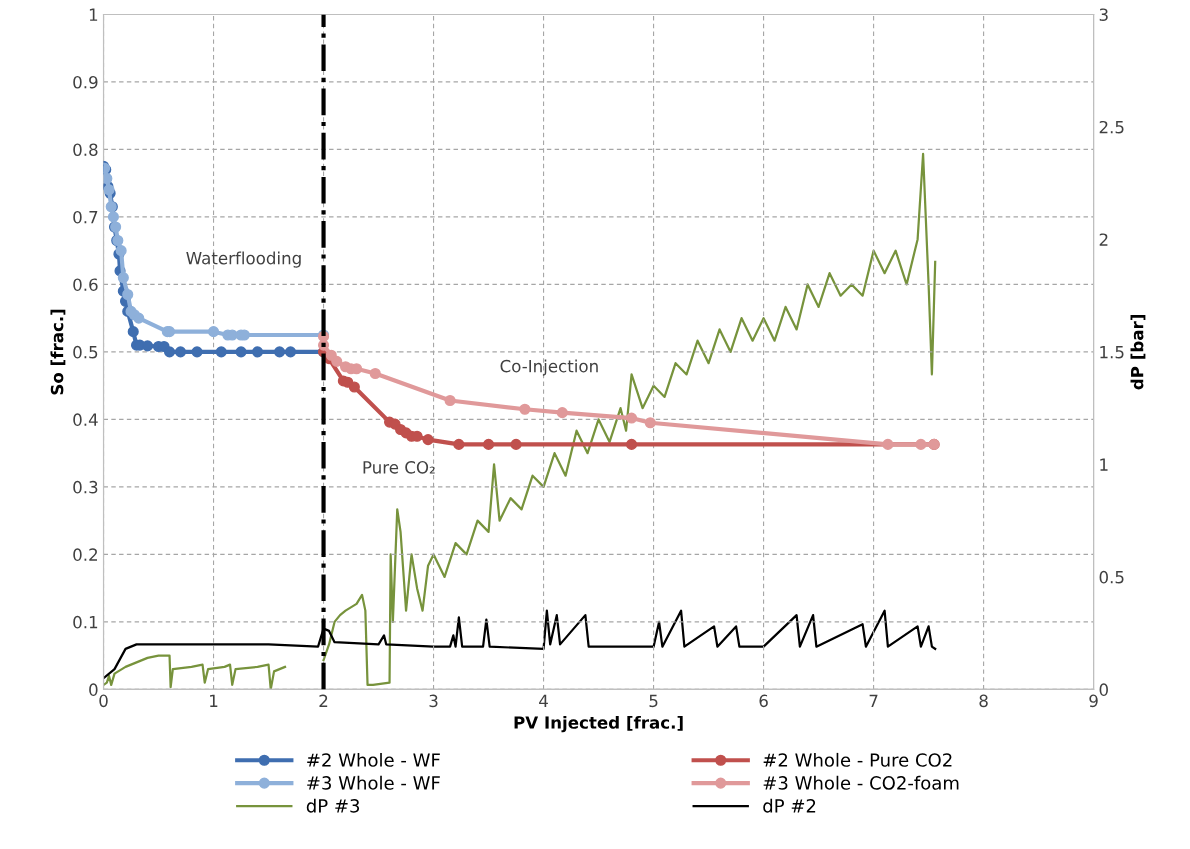 The image size is (1190, 849). What do you see at coordinates (85, 217) in the screenshot?
I see `y-tick-label: 0.7` at bounding box center [85, 217].